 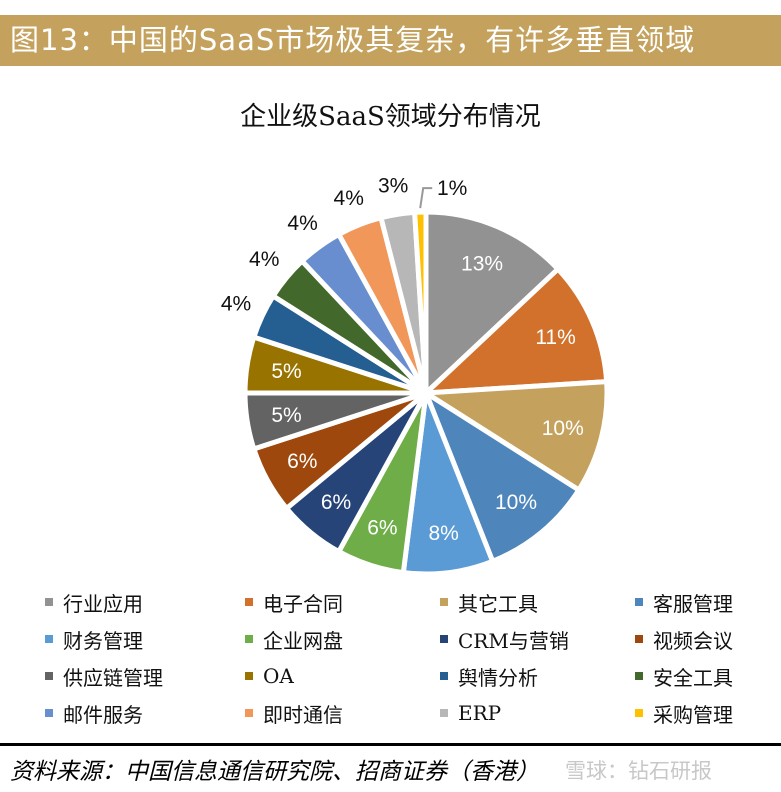 I want to click on chart-title: 企业级SaaS领域分布情况, so click(x=390, y=117).